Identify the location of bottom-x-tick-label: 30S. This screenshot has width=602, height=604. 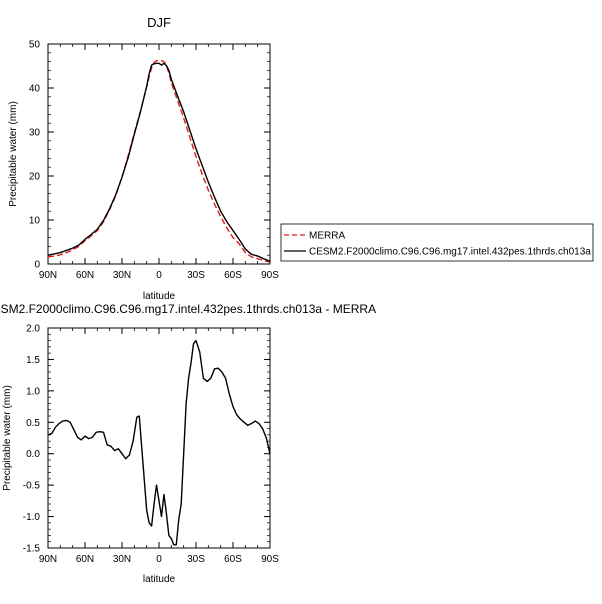
(196, 559).